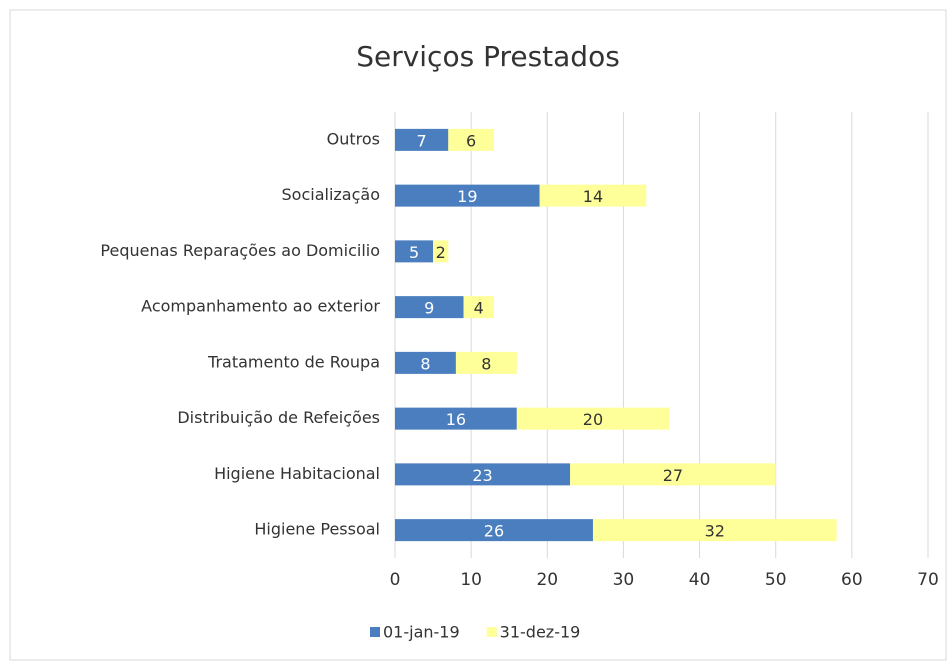 The image size is (952, 666). What do you see at coordinates (700, 580) in the screenshot?
I see `x-tick-label: 40` at bounding box center [700, 580].